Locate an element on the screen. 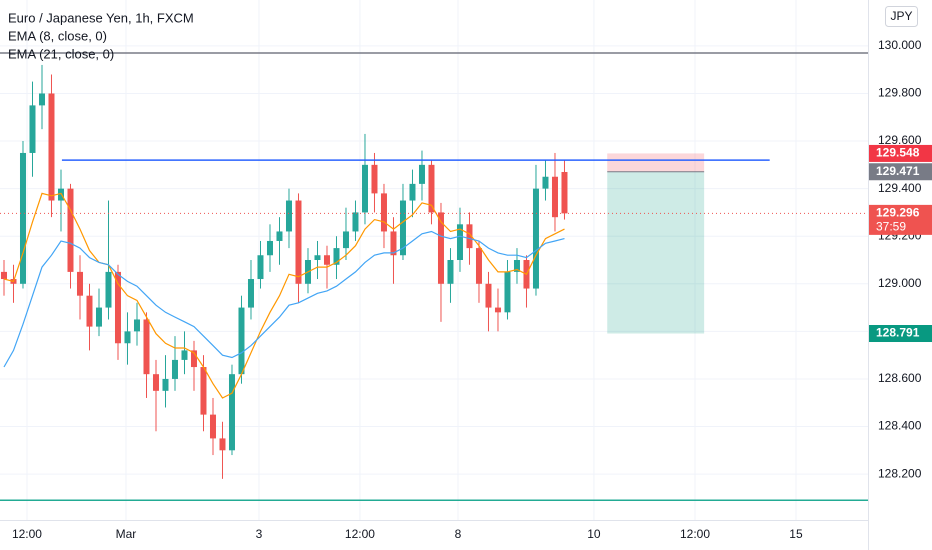 Image resolution: width=932 pixels, height=550 pixels. x-tick-label: 15 is located at coordinates (796, 534).